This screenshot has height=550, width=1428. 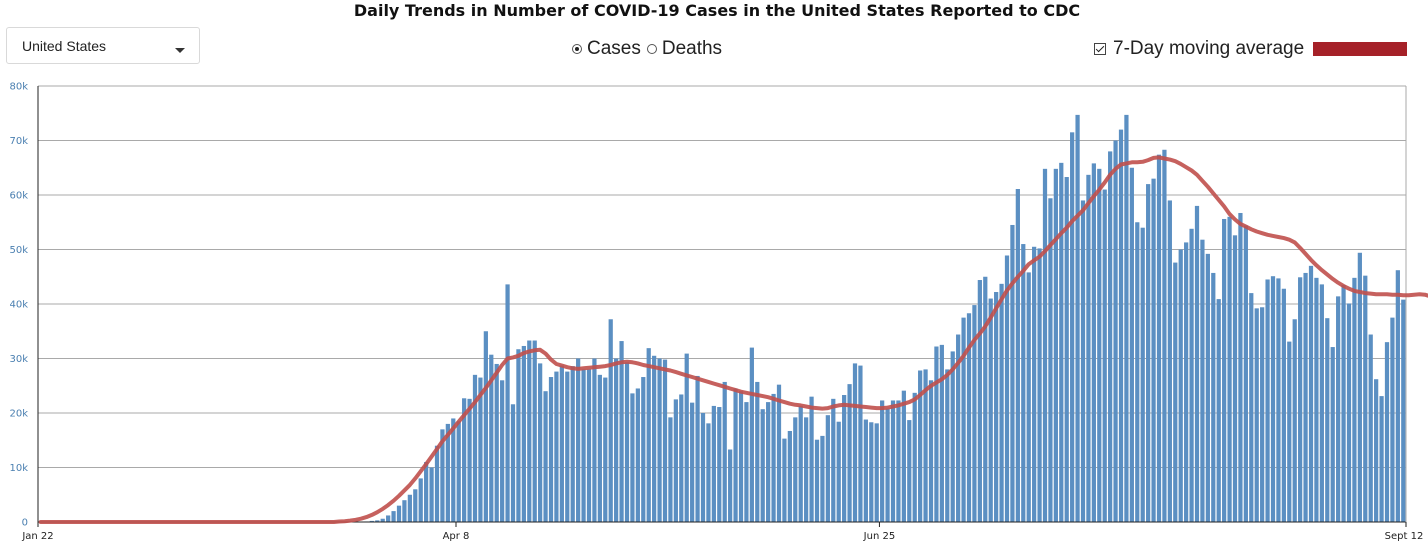 I want to click on y-tick-label: 10k, so click(x=18, y=468).